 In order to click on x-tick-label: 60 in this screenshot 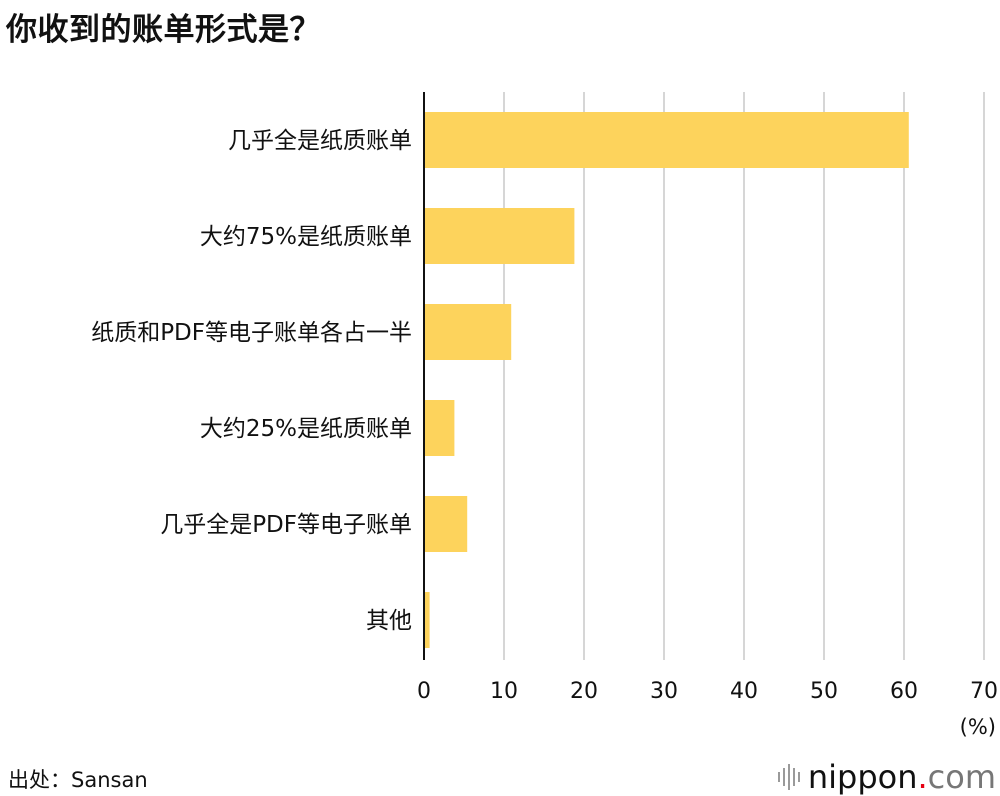, I will do `click(904, 691)`.